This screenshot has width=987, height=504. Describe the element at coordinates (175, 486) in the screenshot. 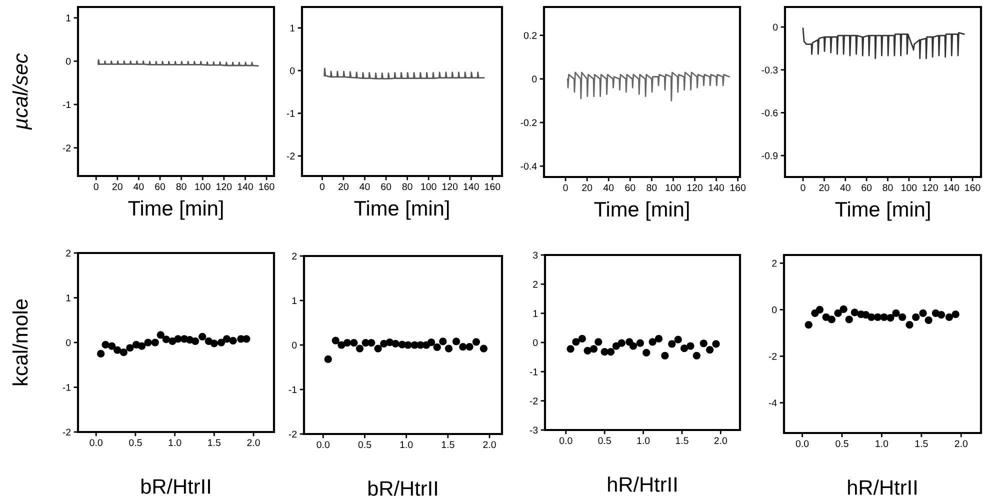

I see `x-axis-title: bR/HtrII` at that location.